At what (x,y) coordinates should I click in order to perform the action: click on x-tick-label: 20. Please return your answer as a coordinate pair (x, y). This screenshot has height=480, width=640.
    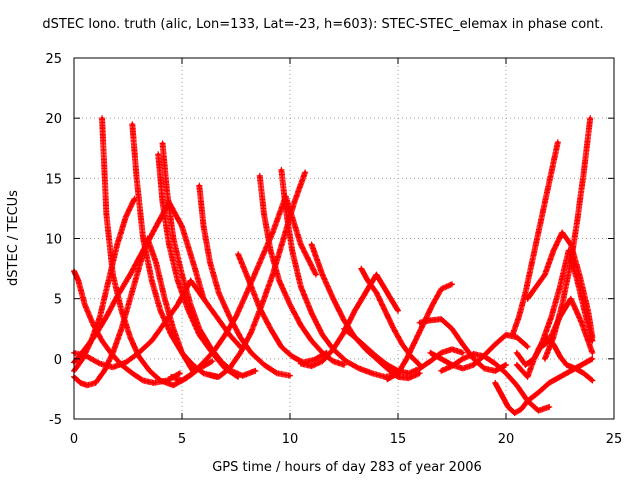
    Looking at the image, I should click on (506, 439).